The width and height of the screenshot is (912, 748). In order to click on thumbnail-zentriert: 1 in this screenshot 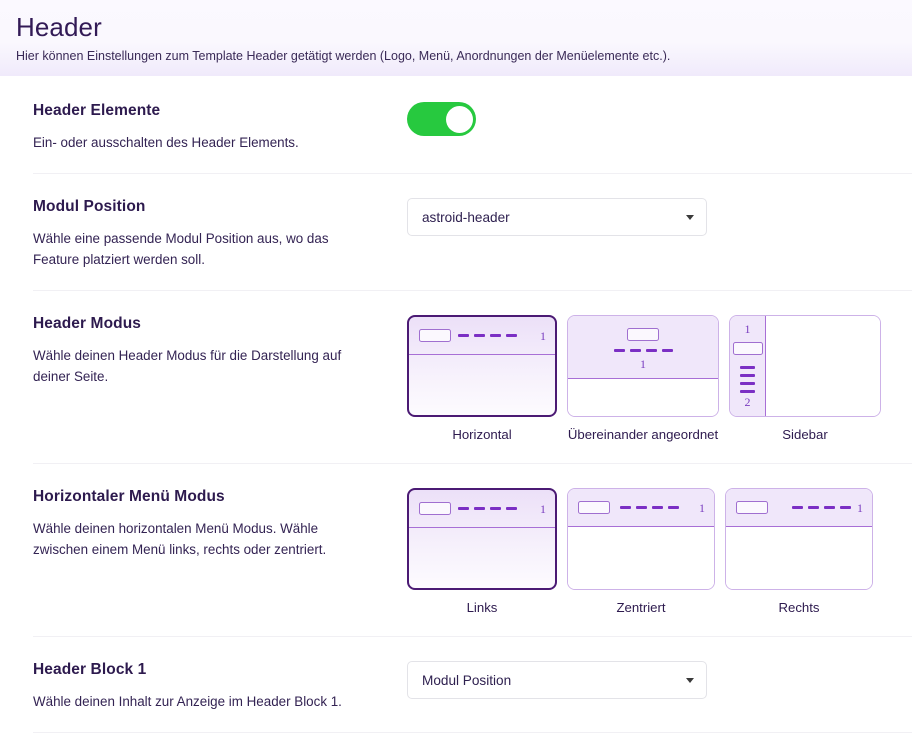, I will do `click(641, 539)`.